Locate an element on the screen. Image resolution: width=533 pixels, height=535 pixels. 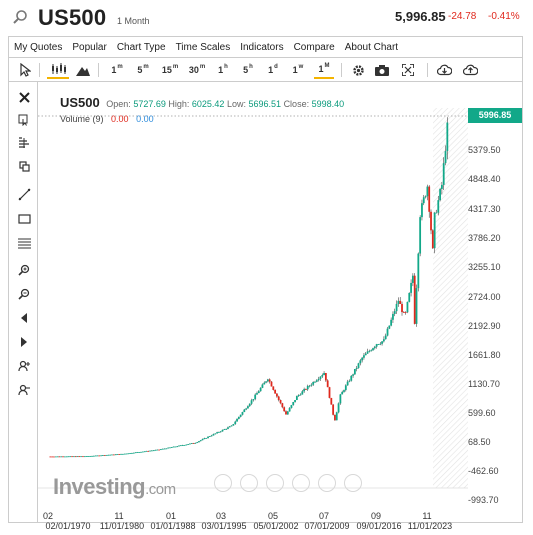
remove-icon is located at coordinates (24, 390).